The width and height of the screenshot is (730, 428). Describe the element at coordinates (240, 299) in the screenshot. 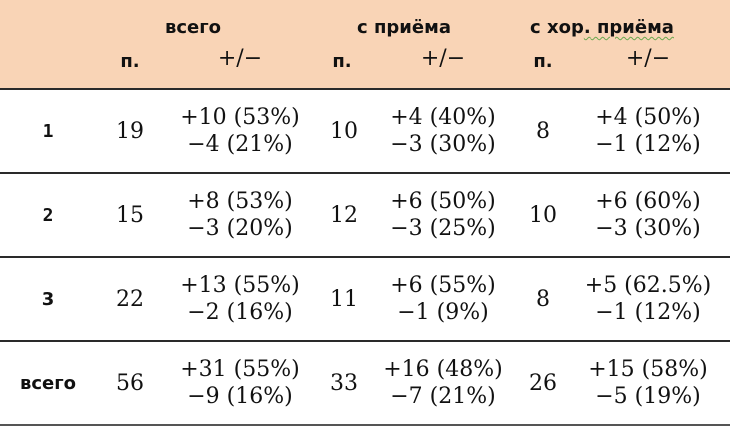

I see `total-pm: +13 (55%) −2 (16%)` at that location.